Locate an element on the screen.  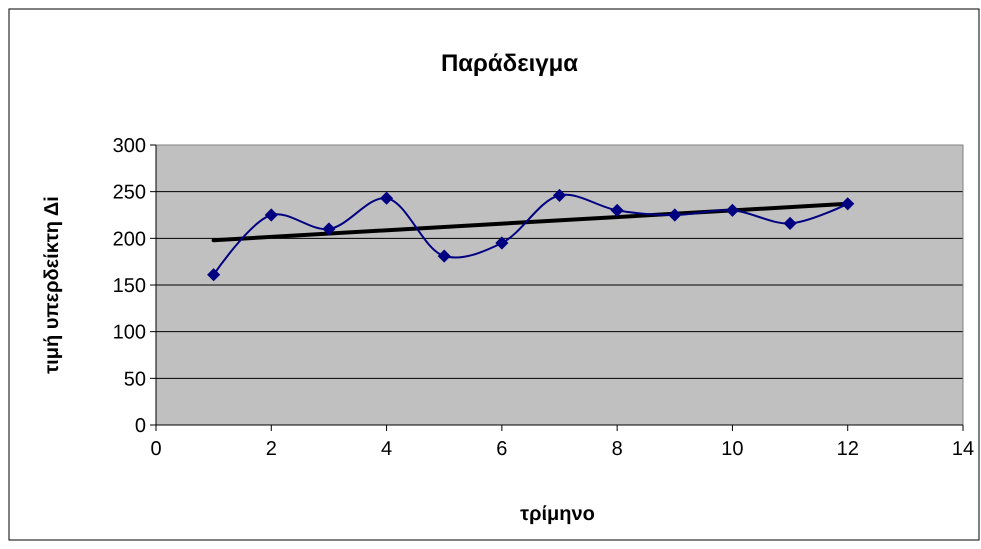
x-tick-label: 0 is located at coordinates (156, 449).